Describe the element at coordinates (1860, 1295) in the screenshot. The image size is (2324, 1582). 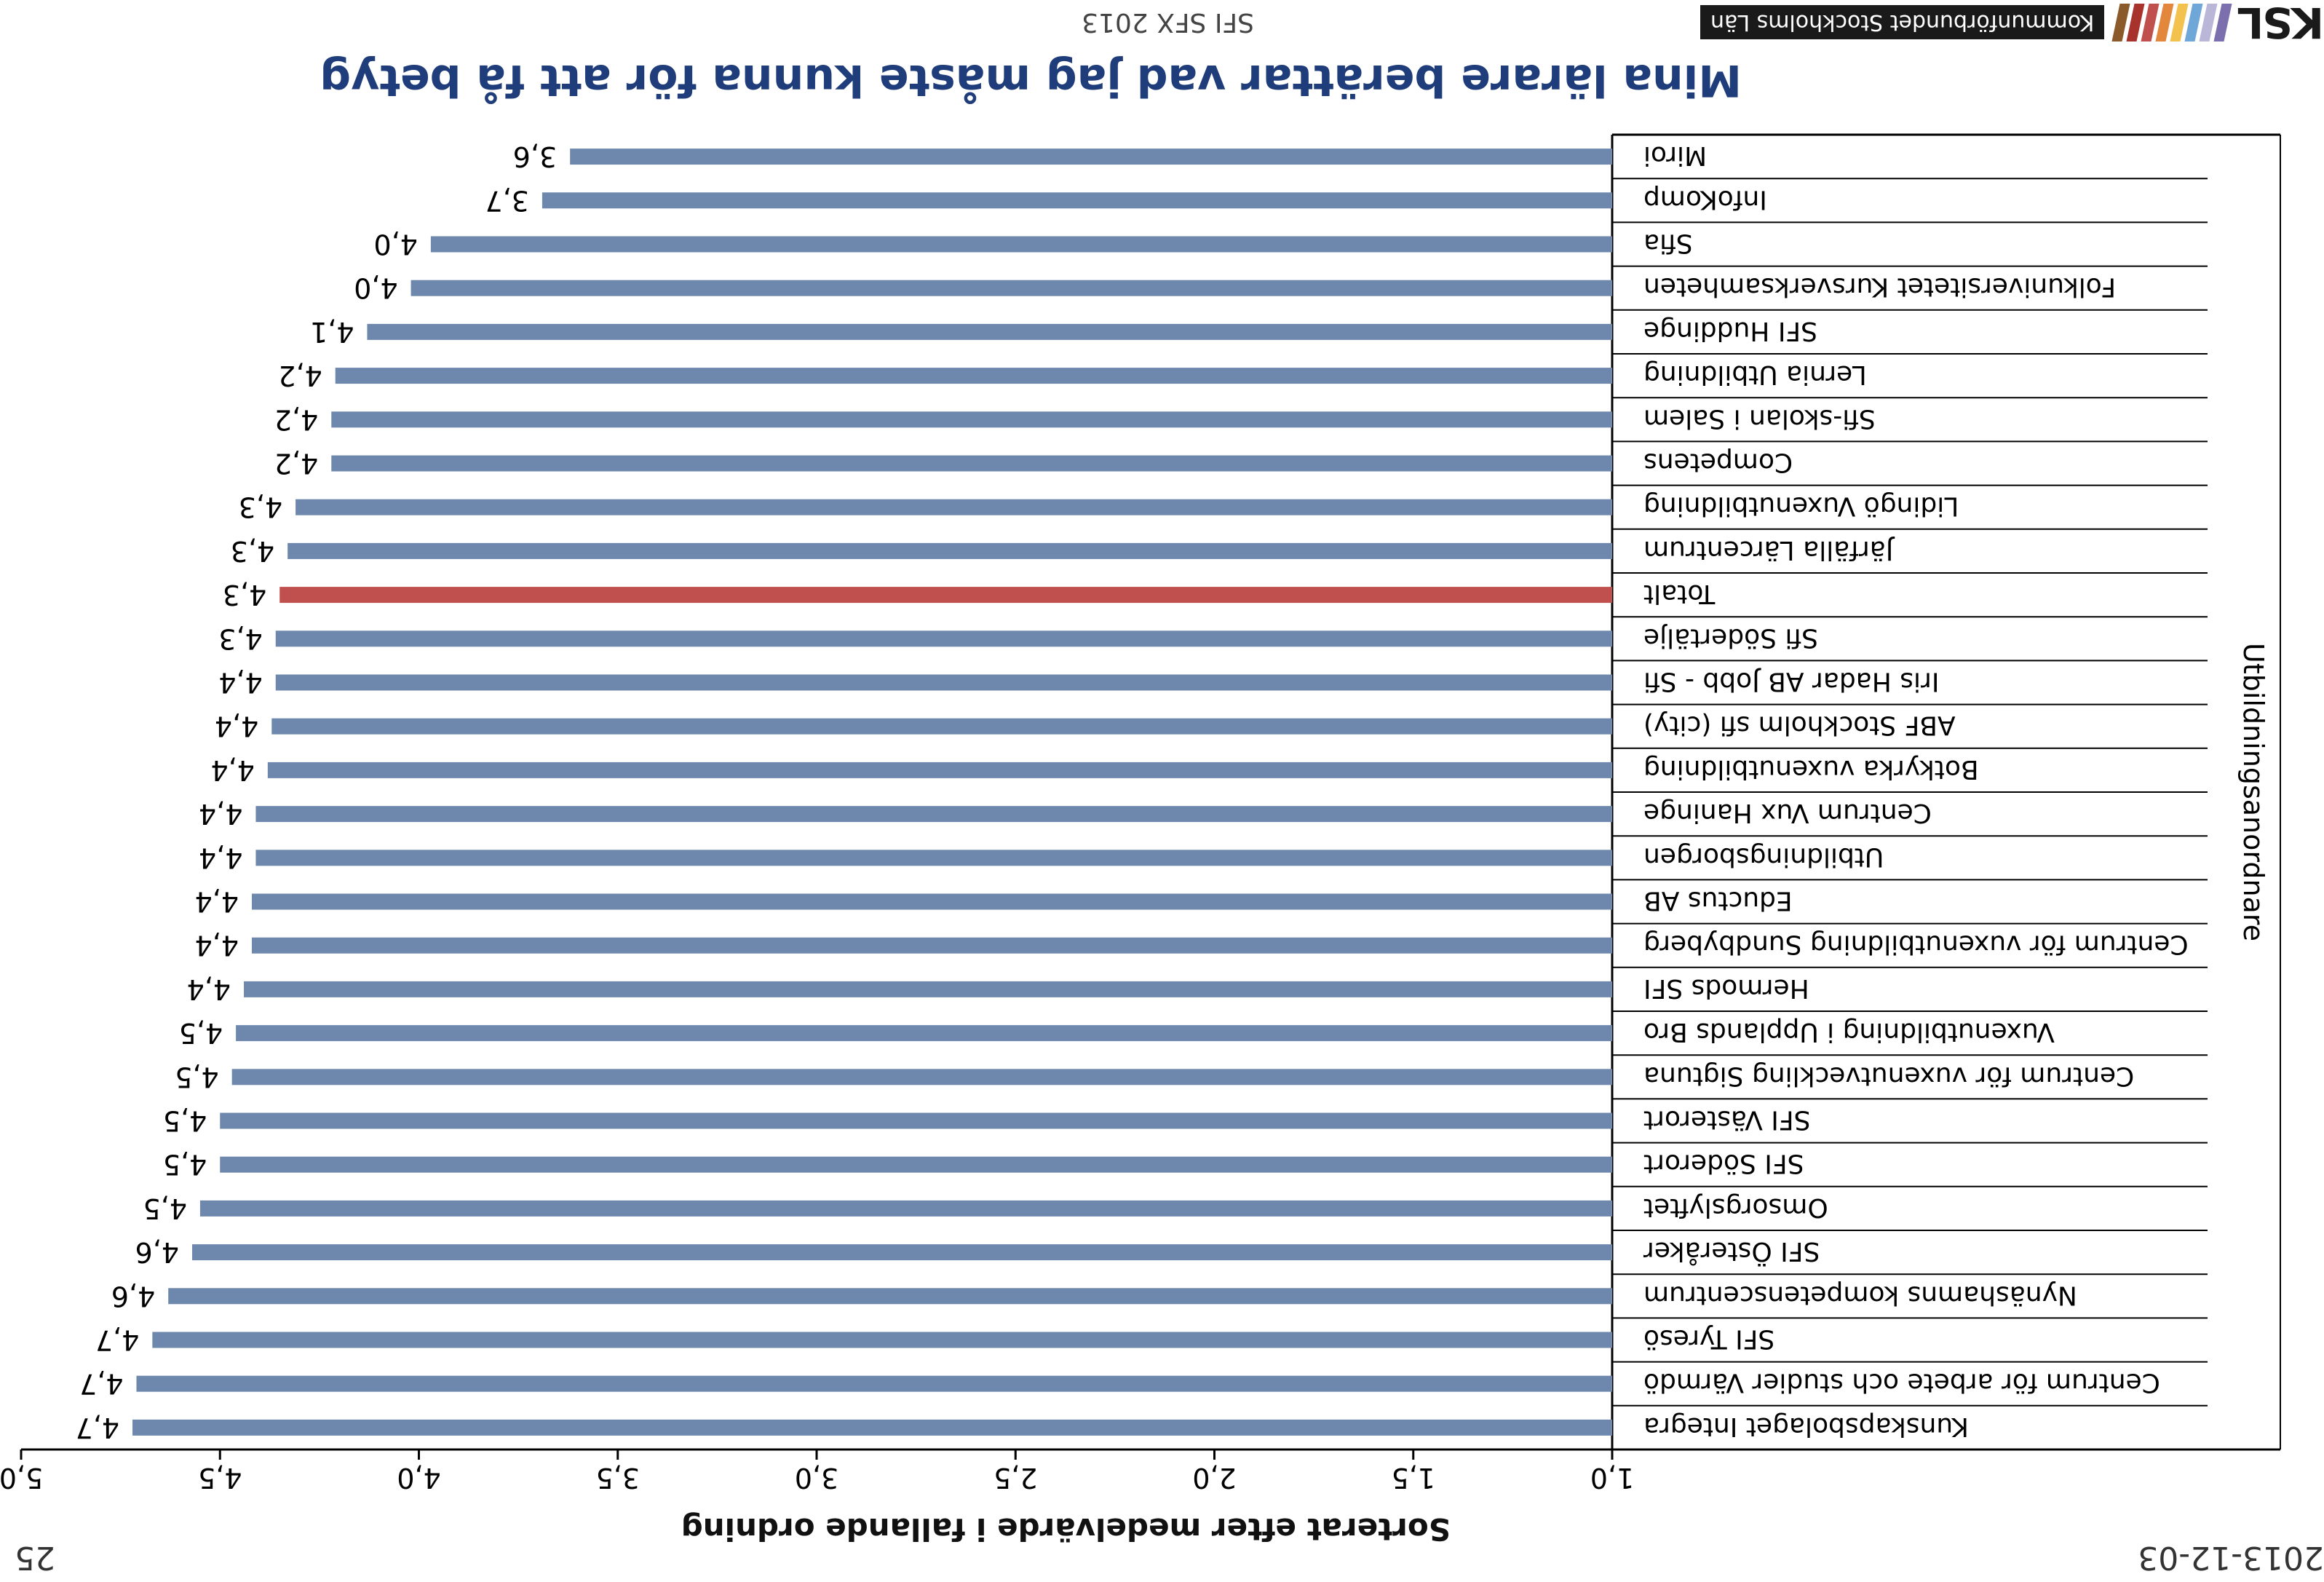
I see `category-label: Nynäshamns kompetenscentrum` at that location.